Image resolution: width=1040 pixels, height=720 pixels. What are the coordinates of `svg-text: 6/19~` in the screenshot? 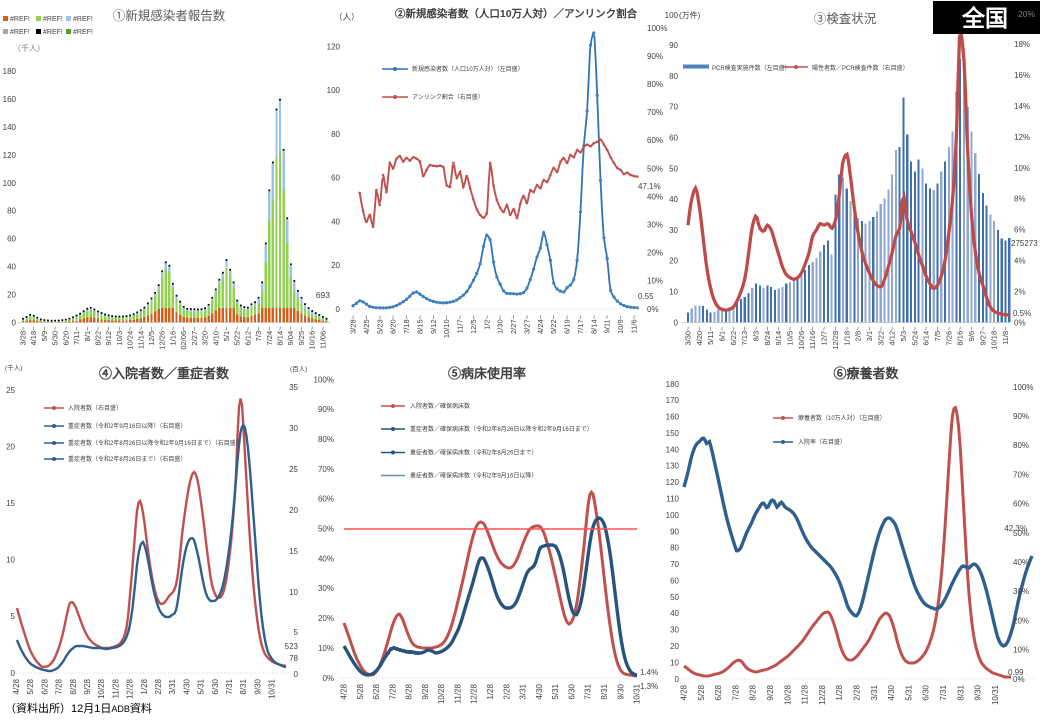 It's located at (567, 324).